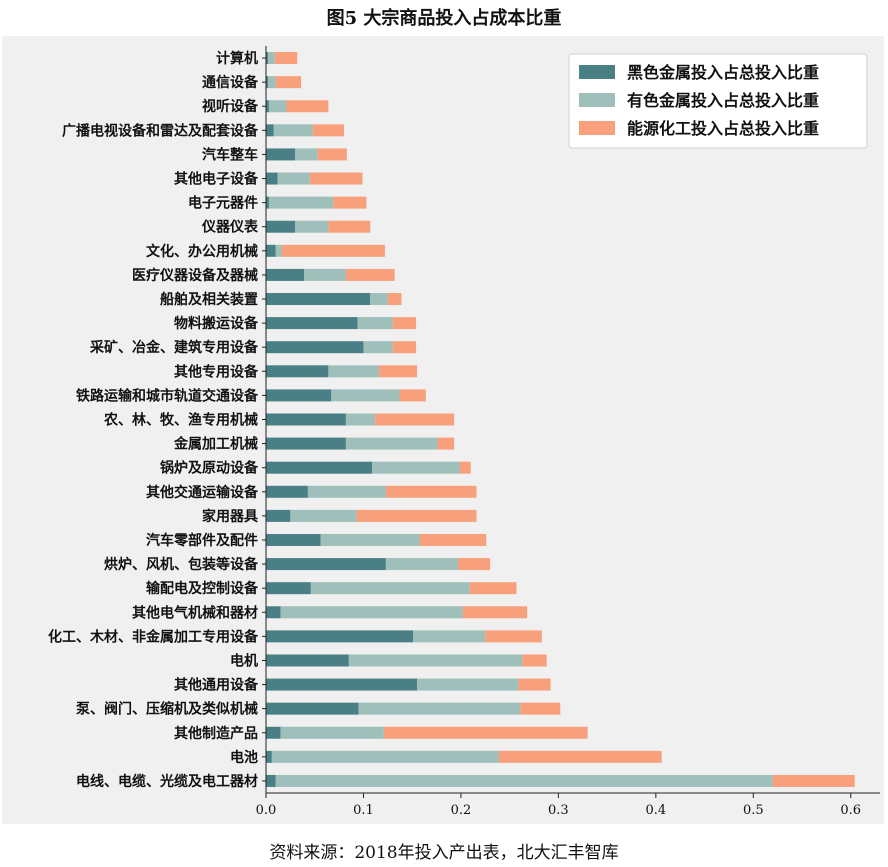  What do you see at coordinates (209, 299) in the screenshot?
I see `y-tick-label: 船舶及相关装置` at bounding box center [209, 299].